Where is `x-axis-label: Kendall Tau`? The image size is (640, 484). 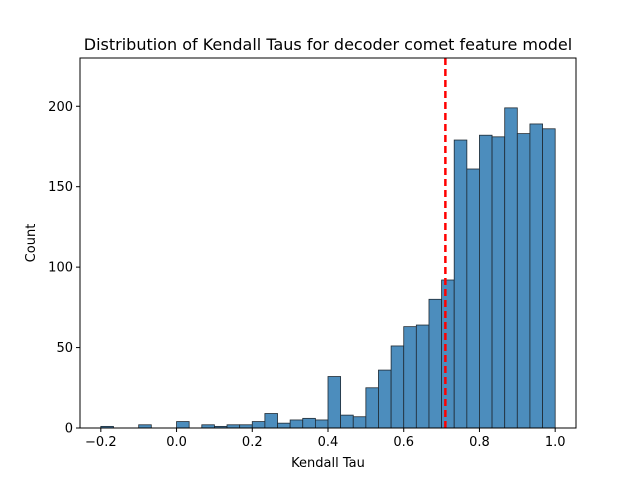
x-axis-label: Kendall Tau is located at coordinates (328, 463).